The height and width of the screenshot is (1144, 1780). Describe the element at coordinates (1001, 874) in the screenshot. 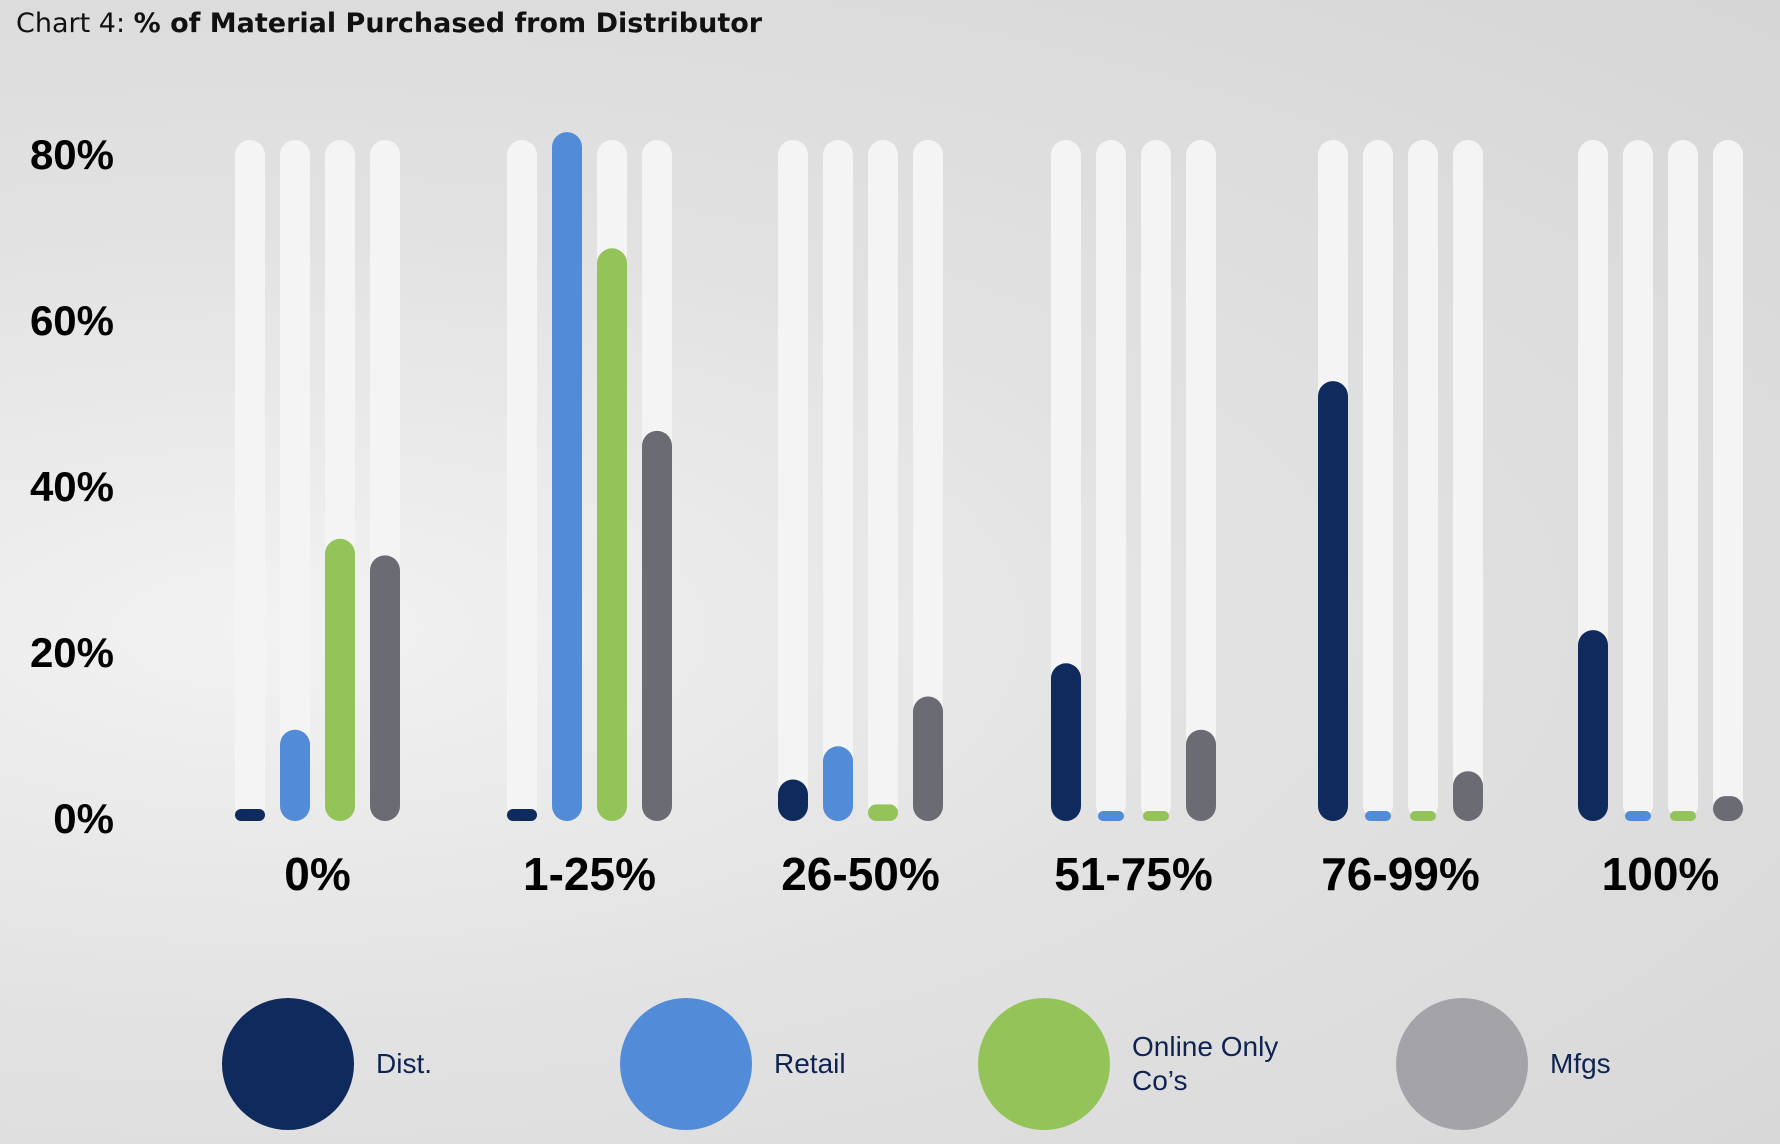

I see `x-axis: 0% 1-25% 26-50% 51-75% 76-99% 100%` at that location.